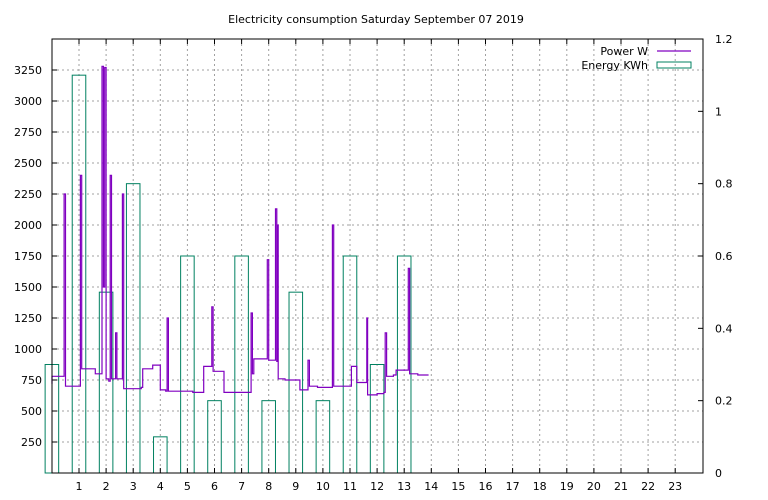  What do you see at coordinates (241, 486) in the screenshot?
I see `x-tick-label: 7` at bounding box center [241, 486].